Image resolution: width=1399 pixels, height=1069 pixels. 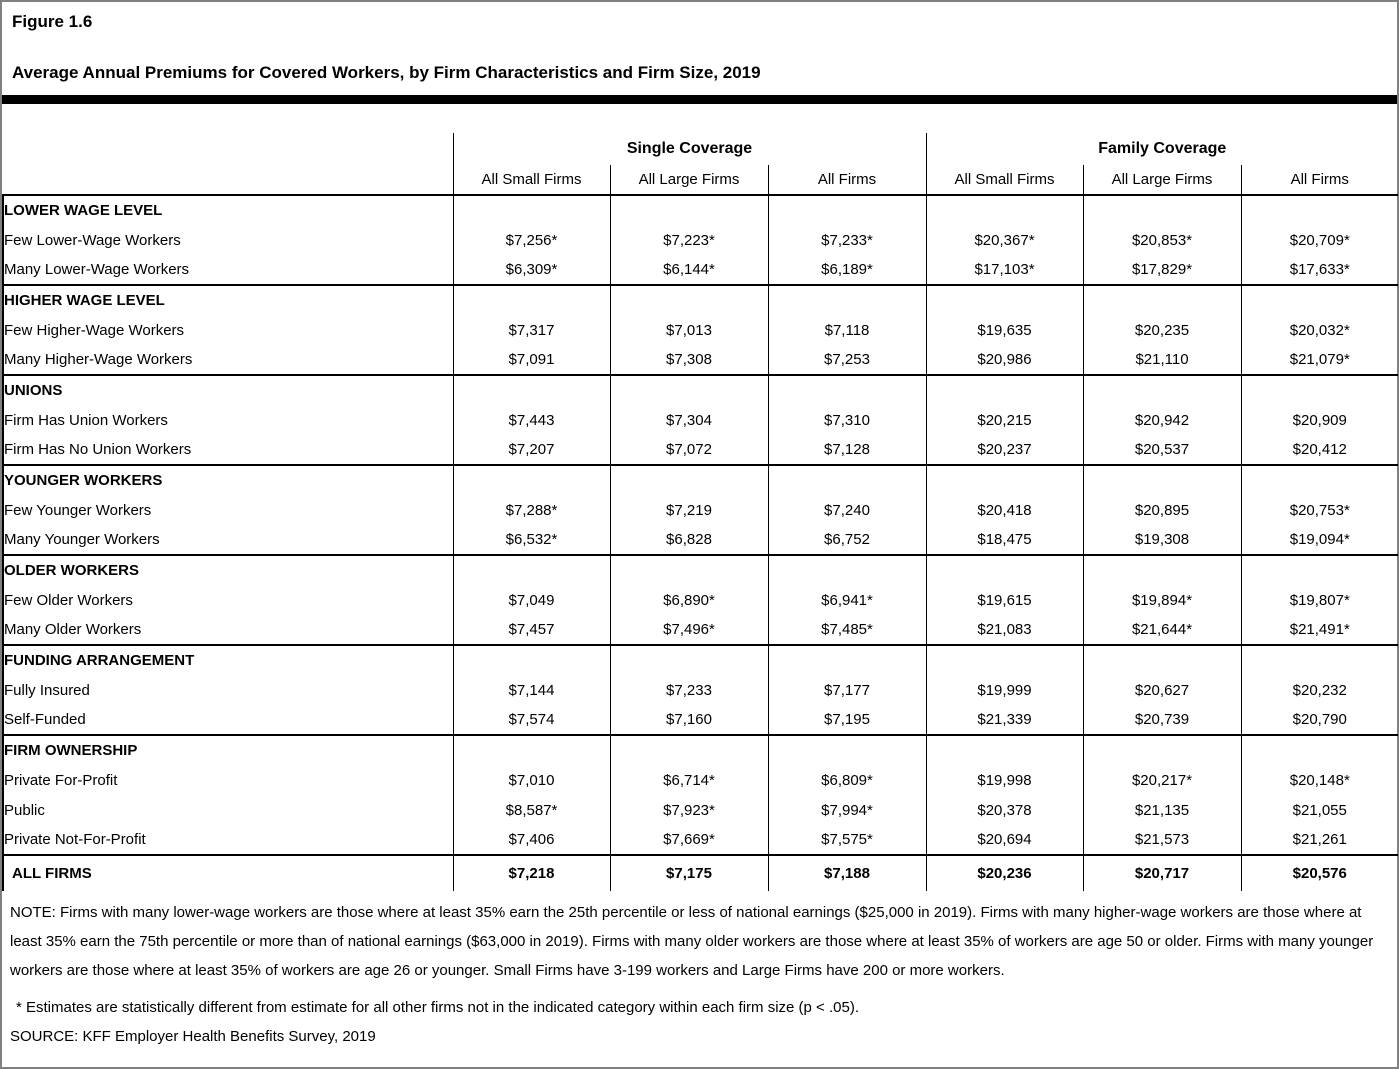 What do you see at coordinates (1161, 540) in the screenshot?
I see `value-cell: $19,308` at bounding box center [1161, 540].